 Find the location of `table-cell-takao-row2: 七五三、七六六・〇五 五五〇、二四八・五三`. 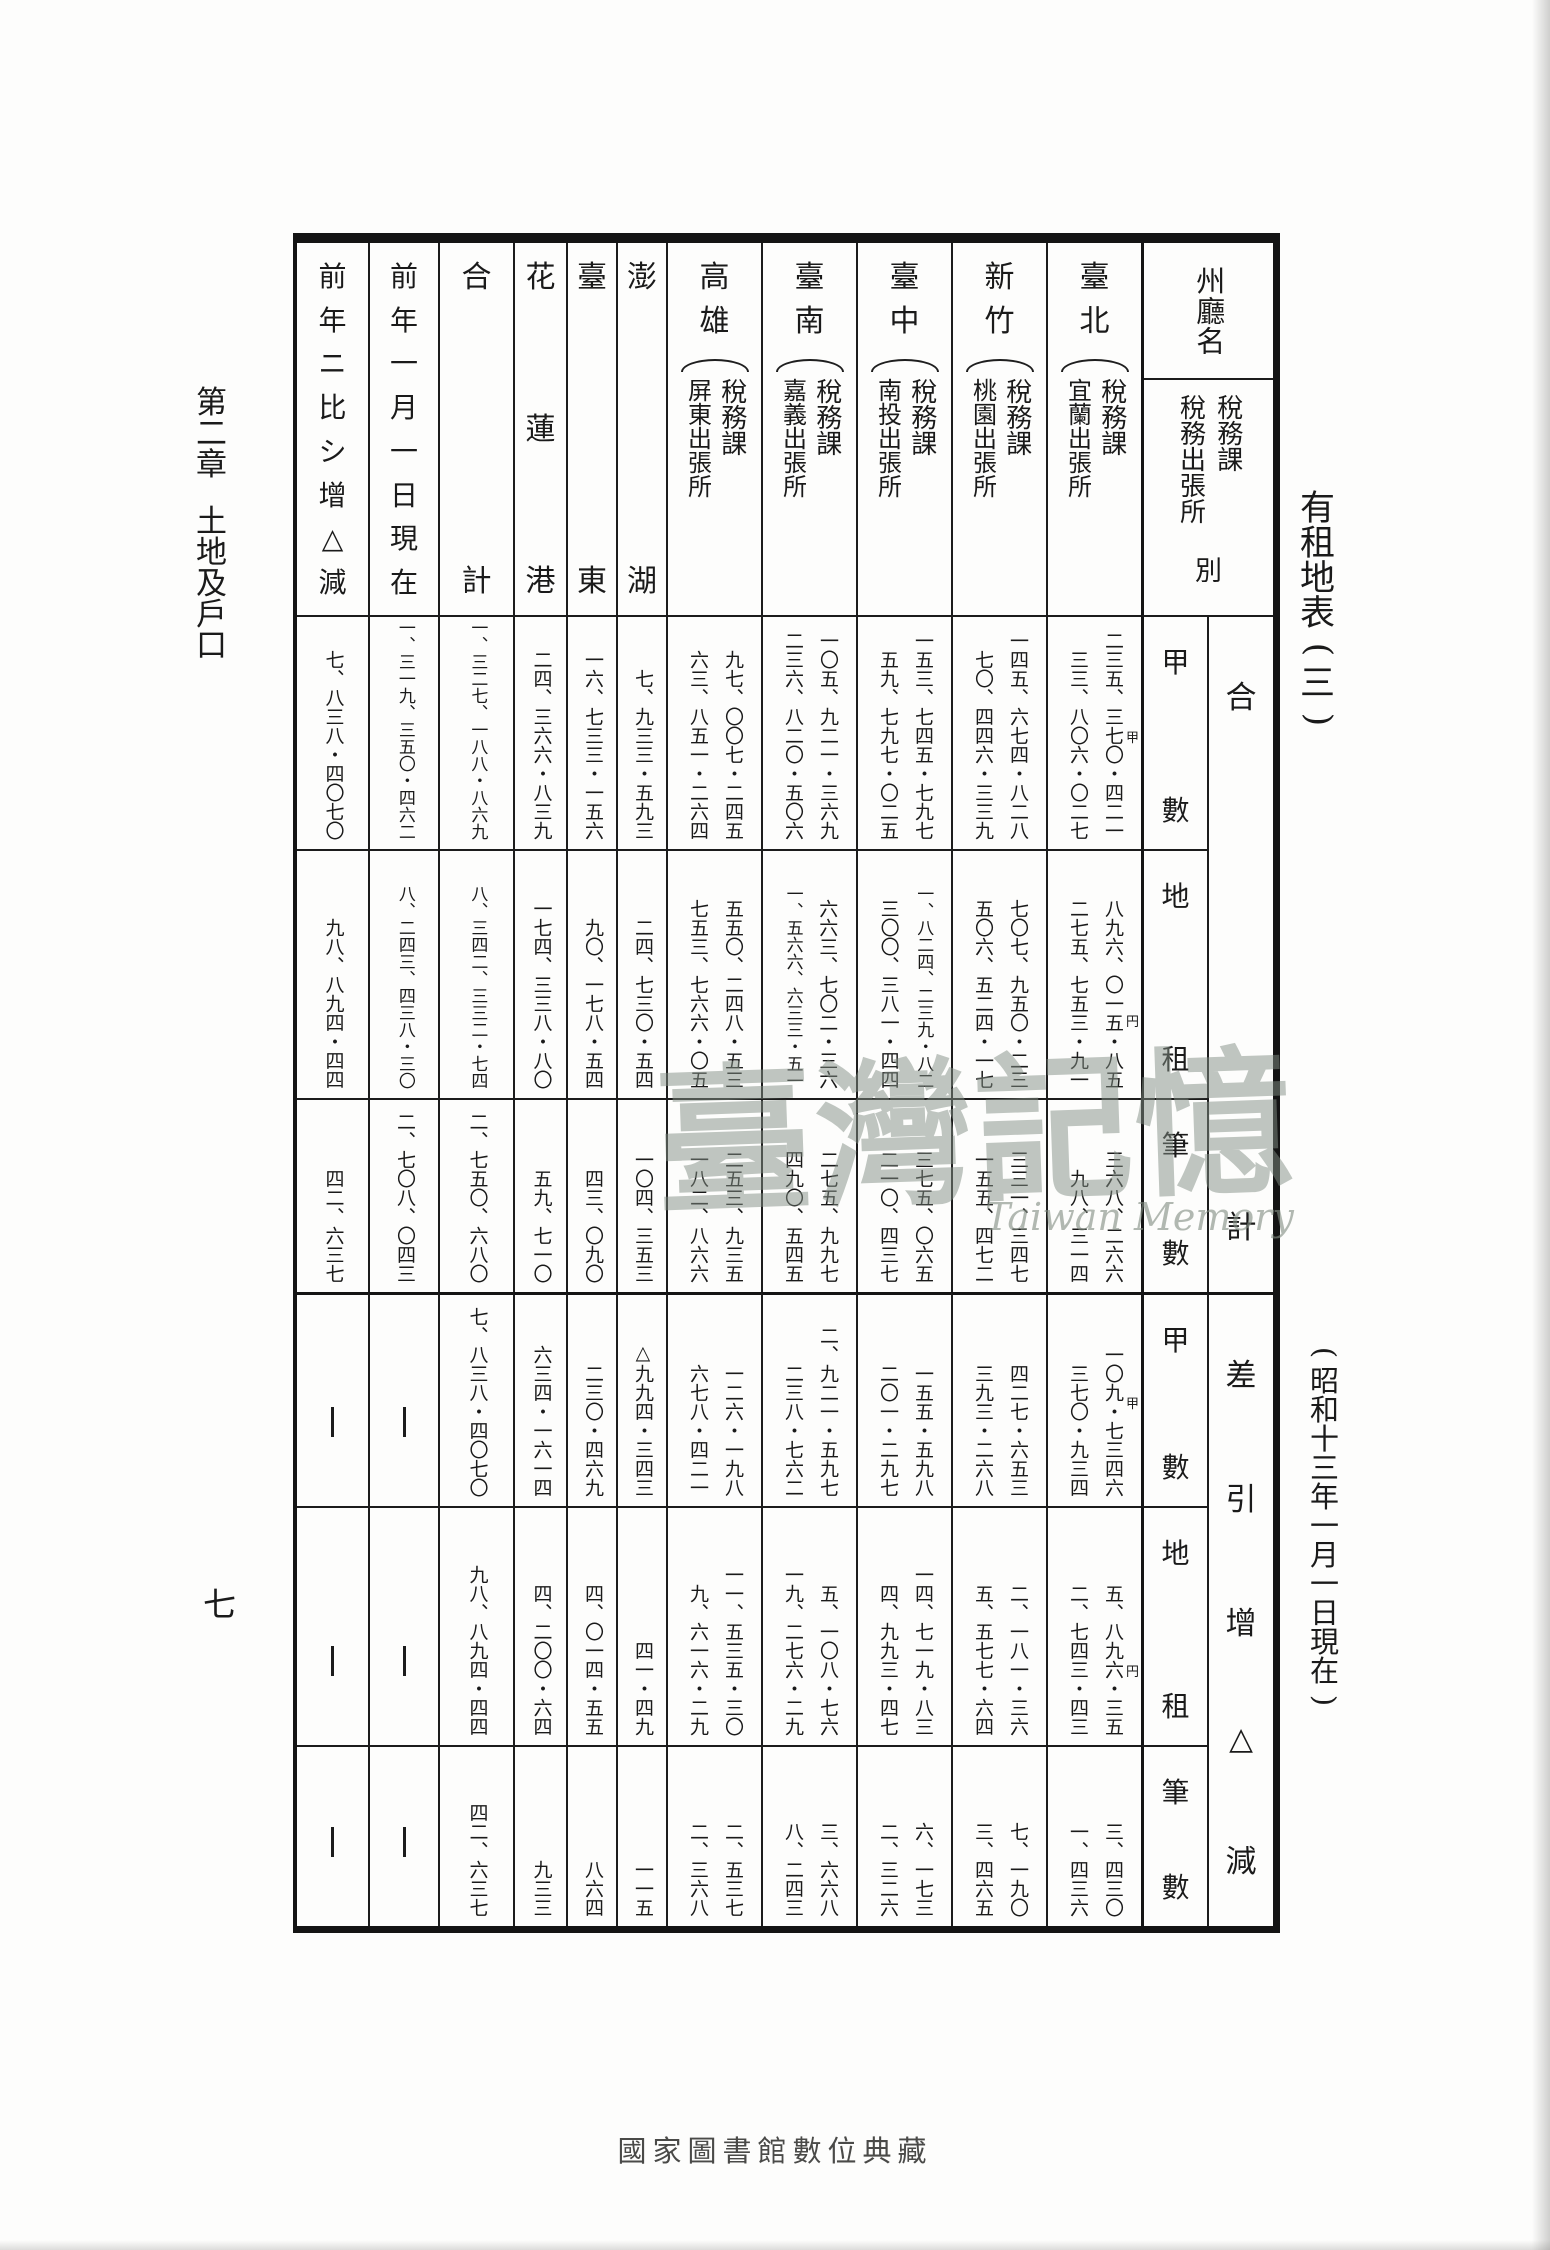

table-cell-takao-row2: 七五三、七六六・〇五 五五〇、二四八・五三 is located at coordinates (713, 973).